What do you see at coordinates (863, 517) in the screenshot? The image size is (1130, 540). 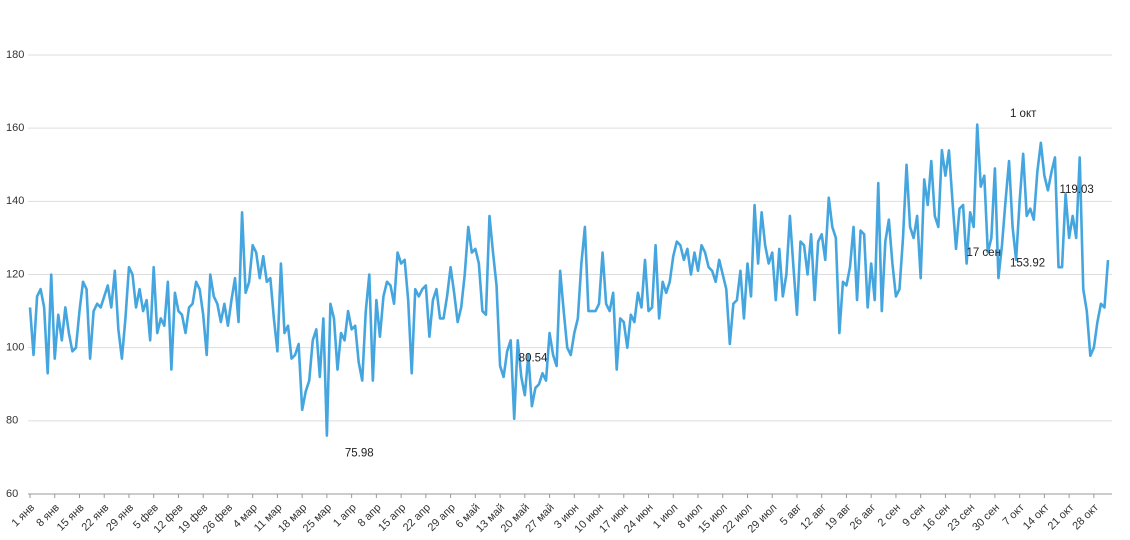 I see `x-tick-label: 26 авг` at bounding box center [863, 517].